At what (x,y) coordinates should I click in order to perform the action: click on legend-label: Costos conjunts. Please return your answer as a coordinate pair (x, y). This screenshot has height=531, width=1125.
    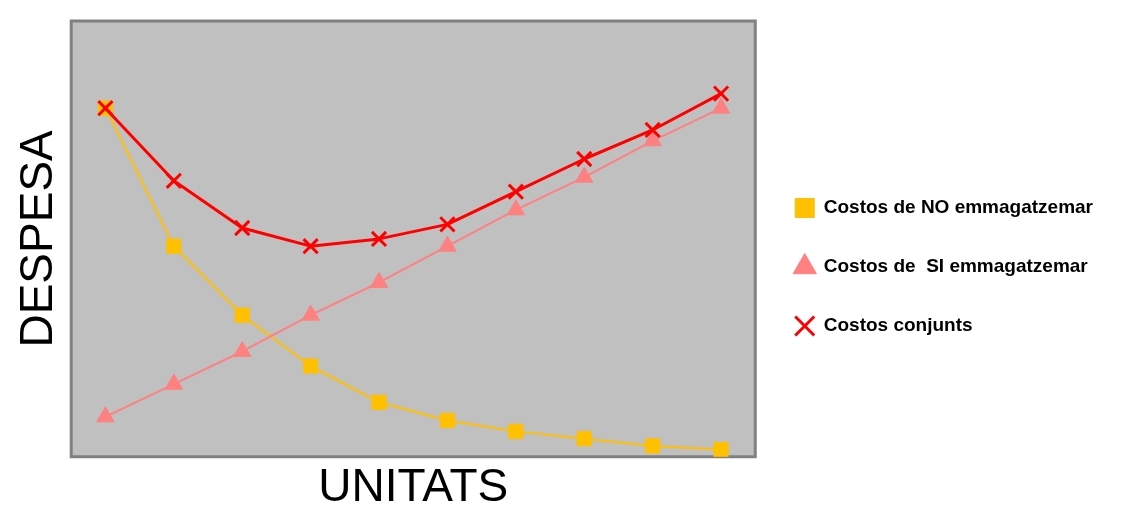
    Looking at the image, I should click on (898, 325).